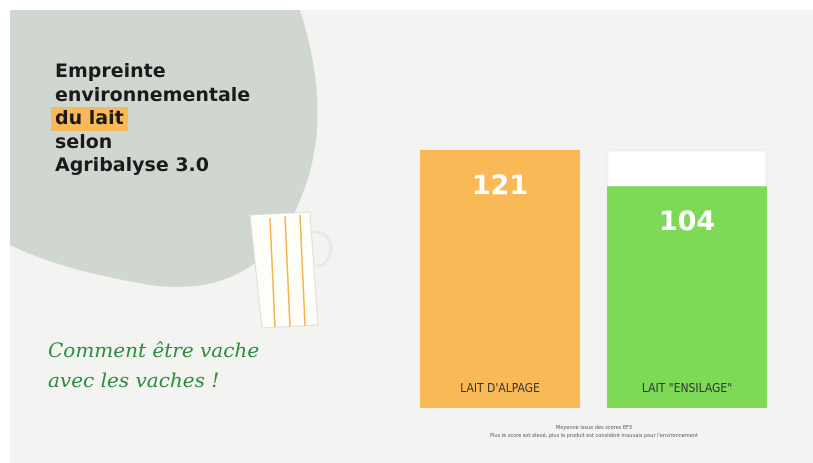 Image resolution: width=813 pixels, height=463 pixels. Describe the element at coordinates (89, 119) in the screenshot. I see `title-line: du lait` at that location.